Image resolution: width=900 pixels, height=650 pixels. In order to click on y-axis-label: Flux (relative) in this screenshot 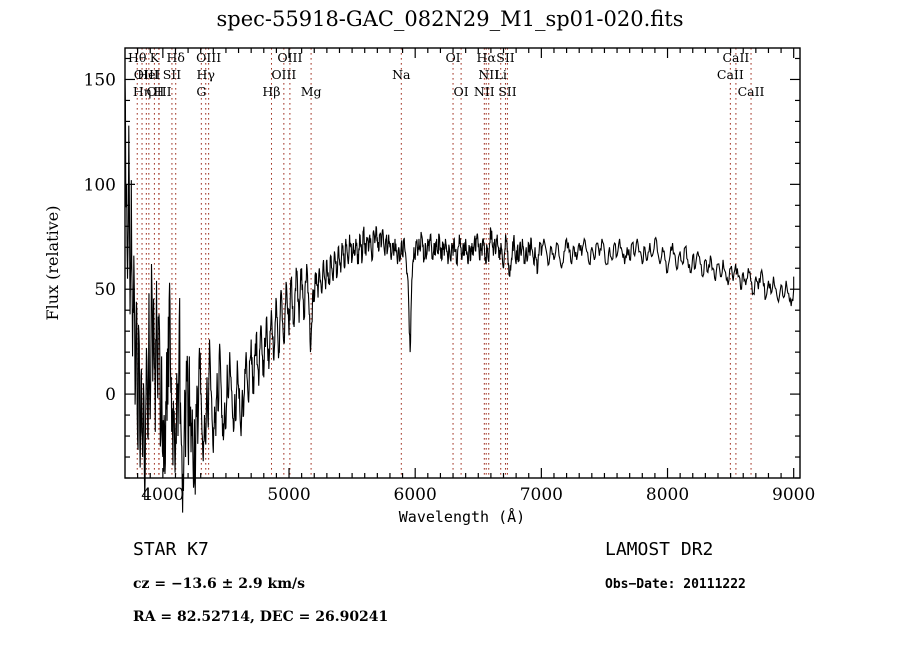, I will do `click(52, 263)`.